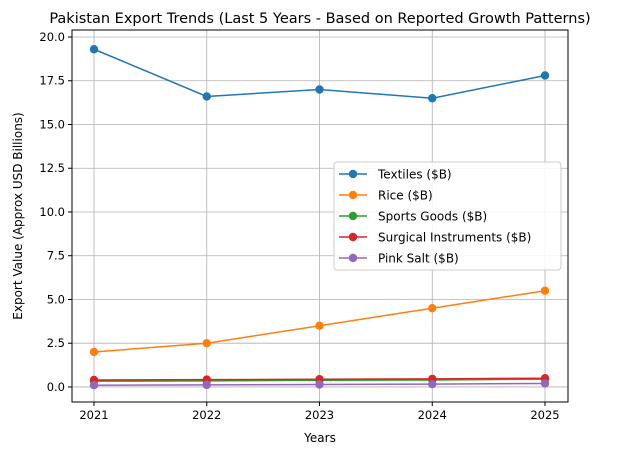  What do you see at coordinates (52, 168) in the screenshot?
I see `y-tick-label: 12.5` at bounding box center [52, 168].